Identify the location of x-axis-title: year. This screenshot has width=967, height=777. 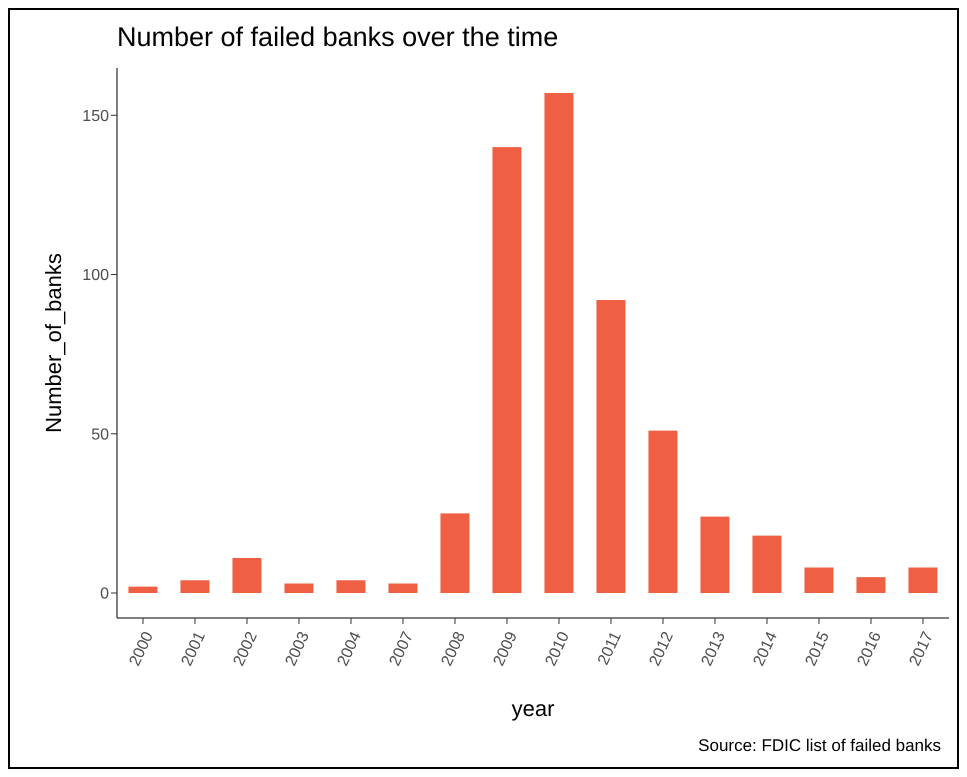
(533, 709).